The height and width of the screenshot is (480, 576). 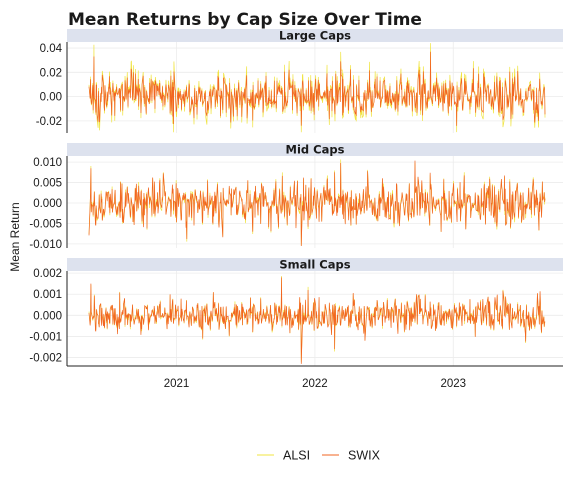 I want to click on y-tick-label: -0.005, so click(x=45, y=224).